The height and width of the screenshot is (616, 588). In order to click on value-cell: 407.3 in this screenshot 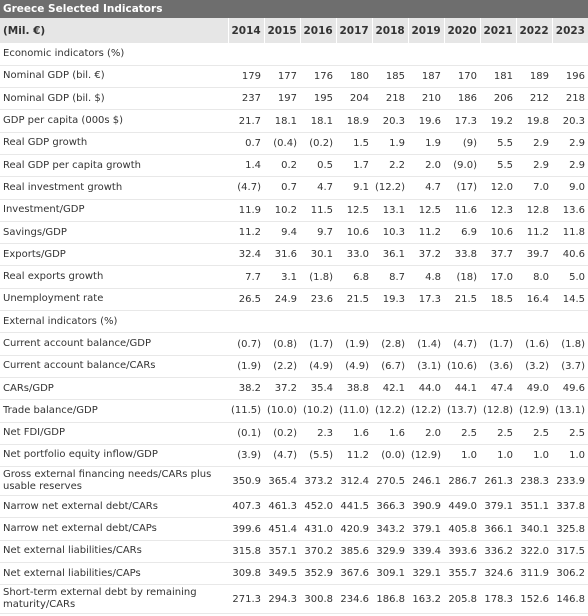, I will do `click(246, 507)`.